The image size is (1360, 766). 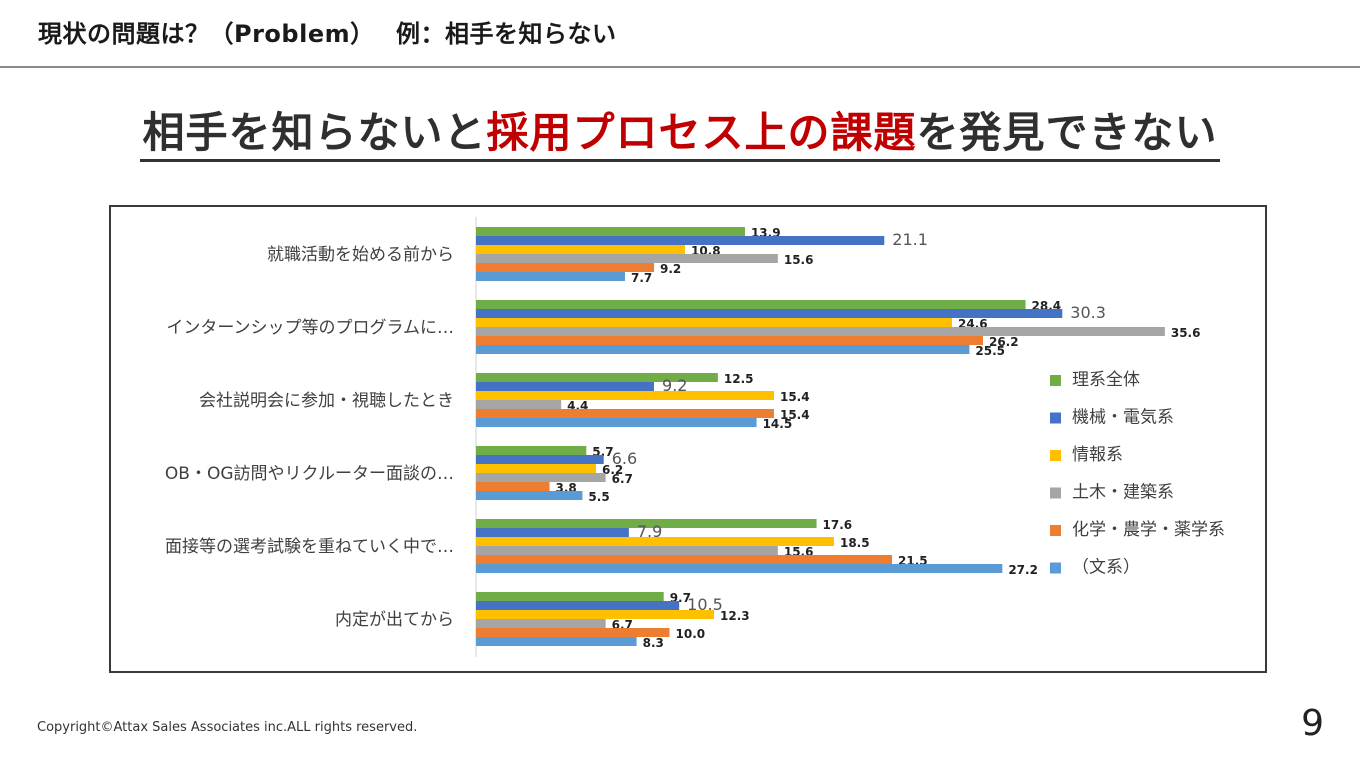 What do you see at coordinates (1148, 530) in the screenshot?
I see `legend-label: 化学・農学・薬学系` at bounding box center [1148, 530].